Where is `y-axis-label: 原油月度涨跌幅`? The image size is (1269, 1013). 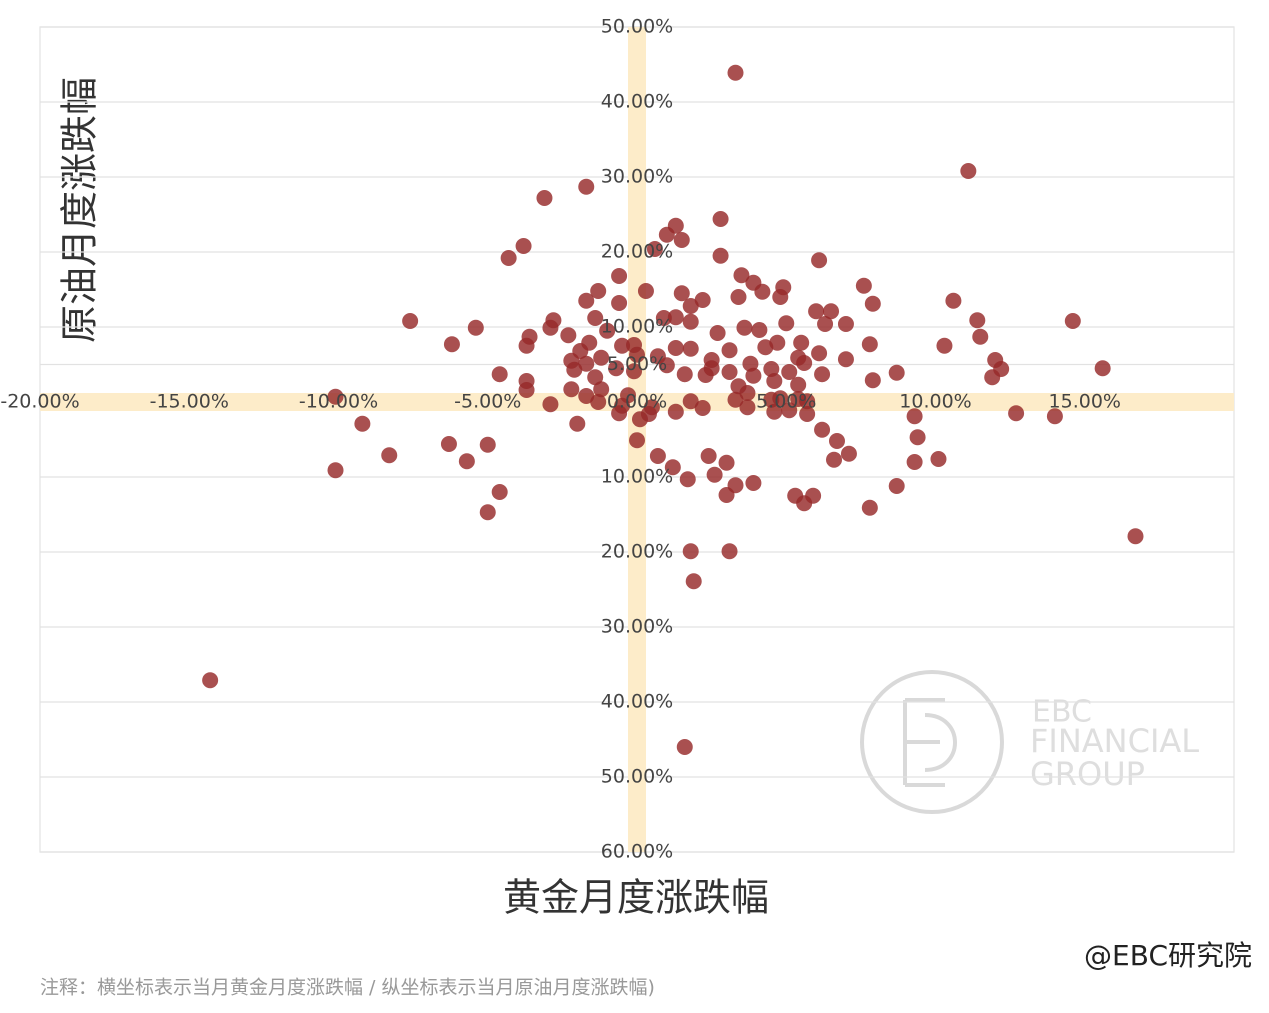
y-axis-label: 原油月度涨跌幅 is located at coordinates (80, 210).